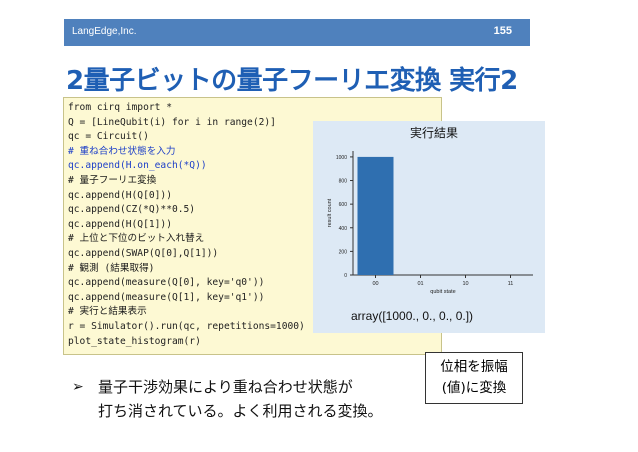 The height and width of the screenshot is (452, 638). What do you see at coordinates (375, 284) in the screenshot?
I see `x-tick-label: 00` at bounding box center [375, 284].